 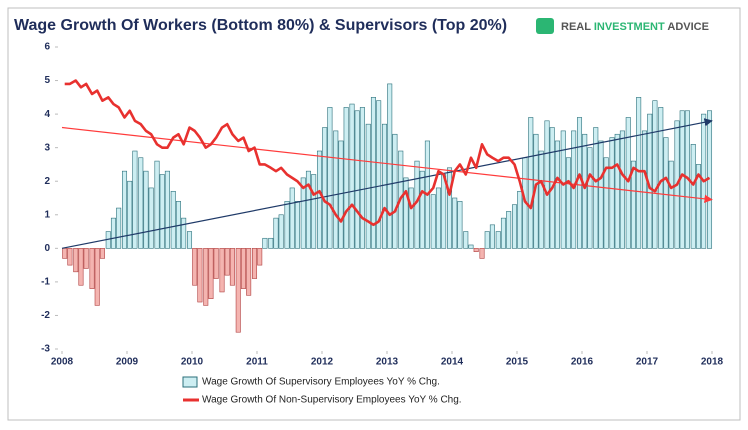 What do you see at coordinates (257, 362) in the screenshot?
I see `x-tick-label: 2011` at bounding box center [257, 362].